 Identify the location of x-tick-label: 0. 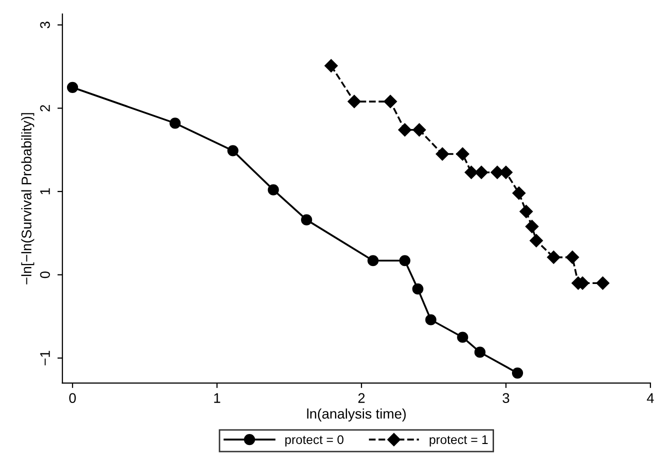
(72, 398).